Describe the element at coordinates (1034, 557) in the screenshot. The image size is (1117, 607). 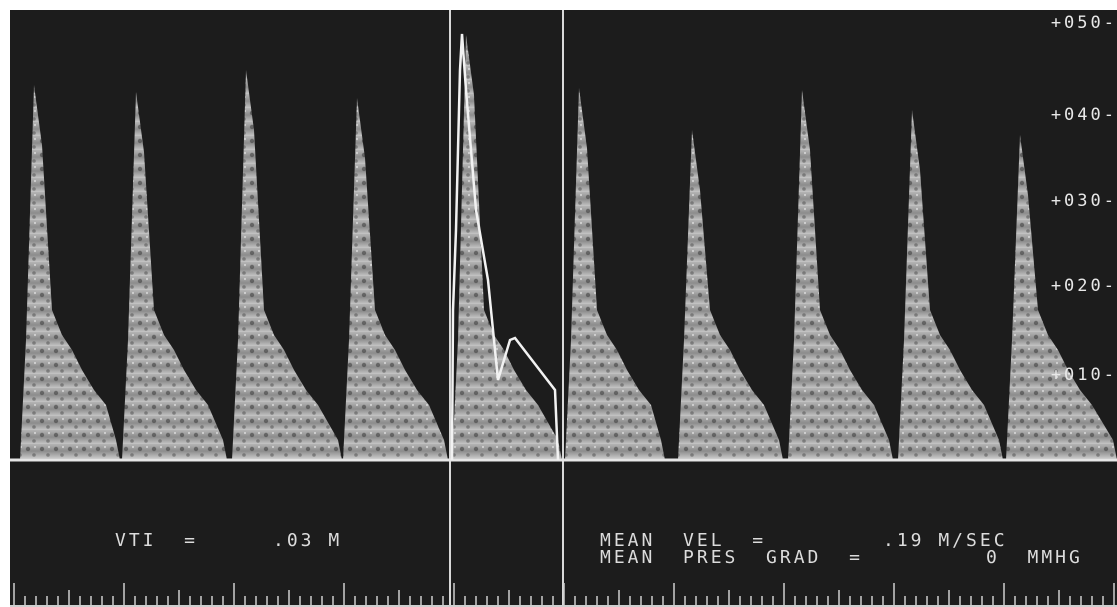
I see `mean-pres-grad-value: 0 MMHG` at that location.